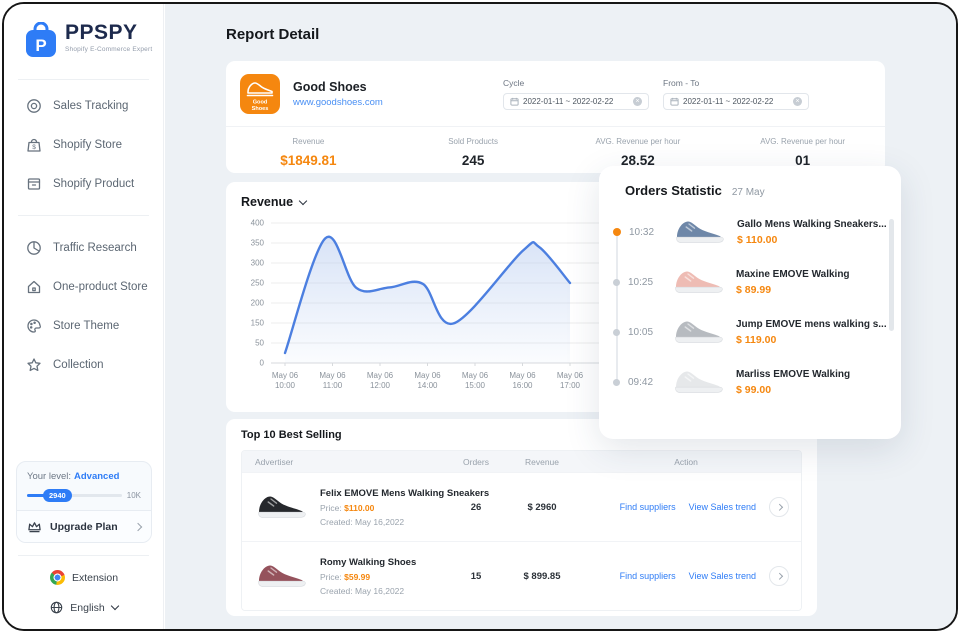 The height and width of the screenshot is (635, 960). What do you see at coordinates (87, 607) in the screenshot?
I see `language-label: English` at bounding box center [87, 607].